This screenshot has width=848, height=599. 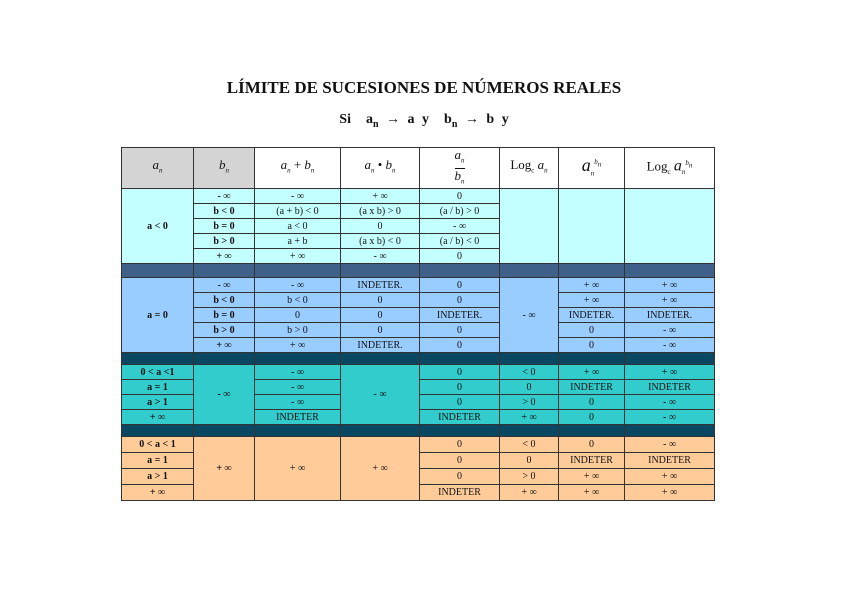 What do you see at coordinates (224, 211) in the screenshot?
I see `table-cell: b < 0` at bounding box center [224, 211].